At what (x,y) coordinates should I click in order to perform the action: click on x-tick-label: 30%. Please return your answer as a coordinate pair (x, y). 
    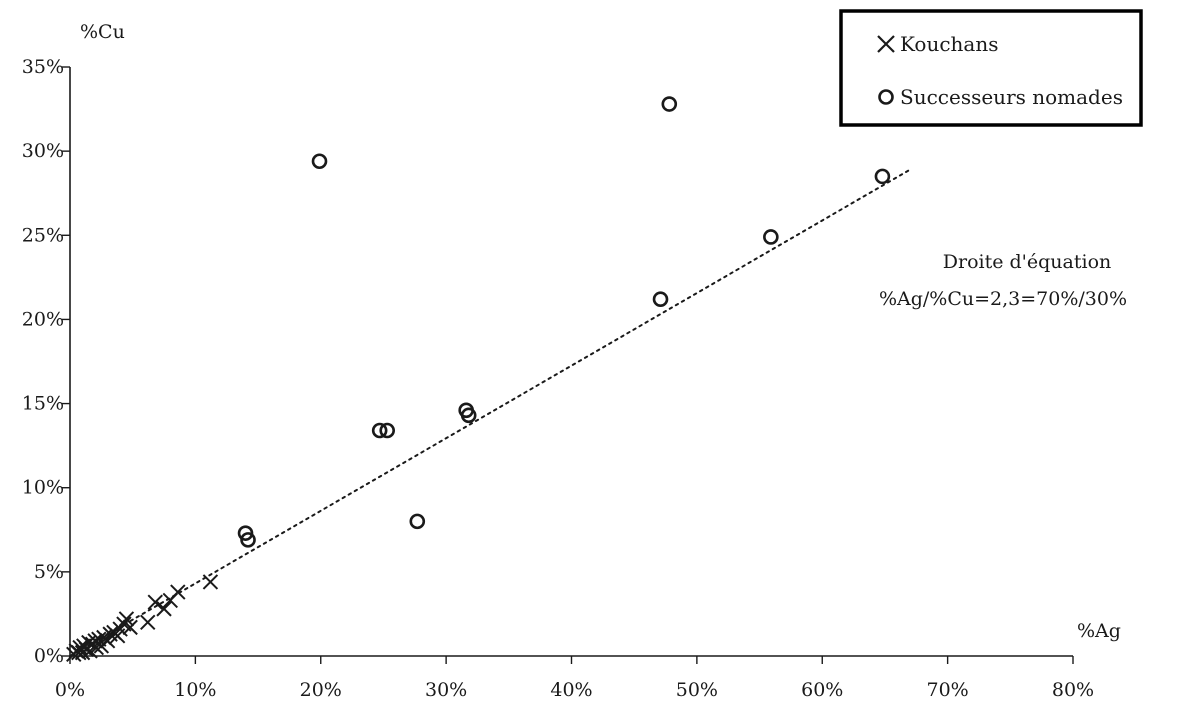
    Looking at the image, I should click on (446, 690).